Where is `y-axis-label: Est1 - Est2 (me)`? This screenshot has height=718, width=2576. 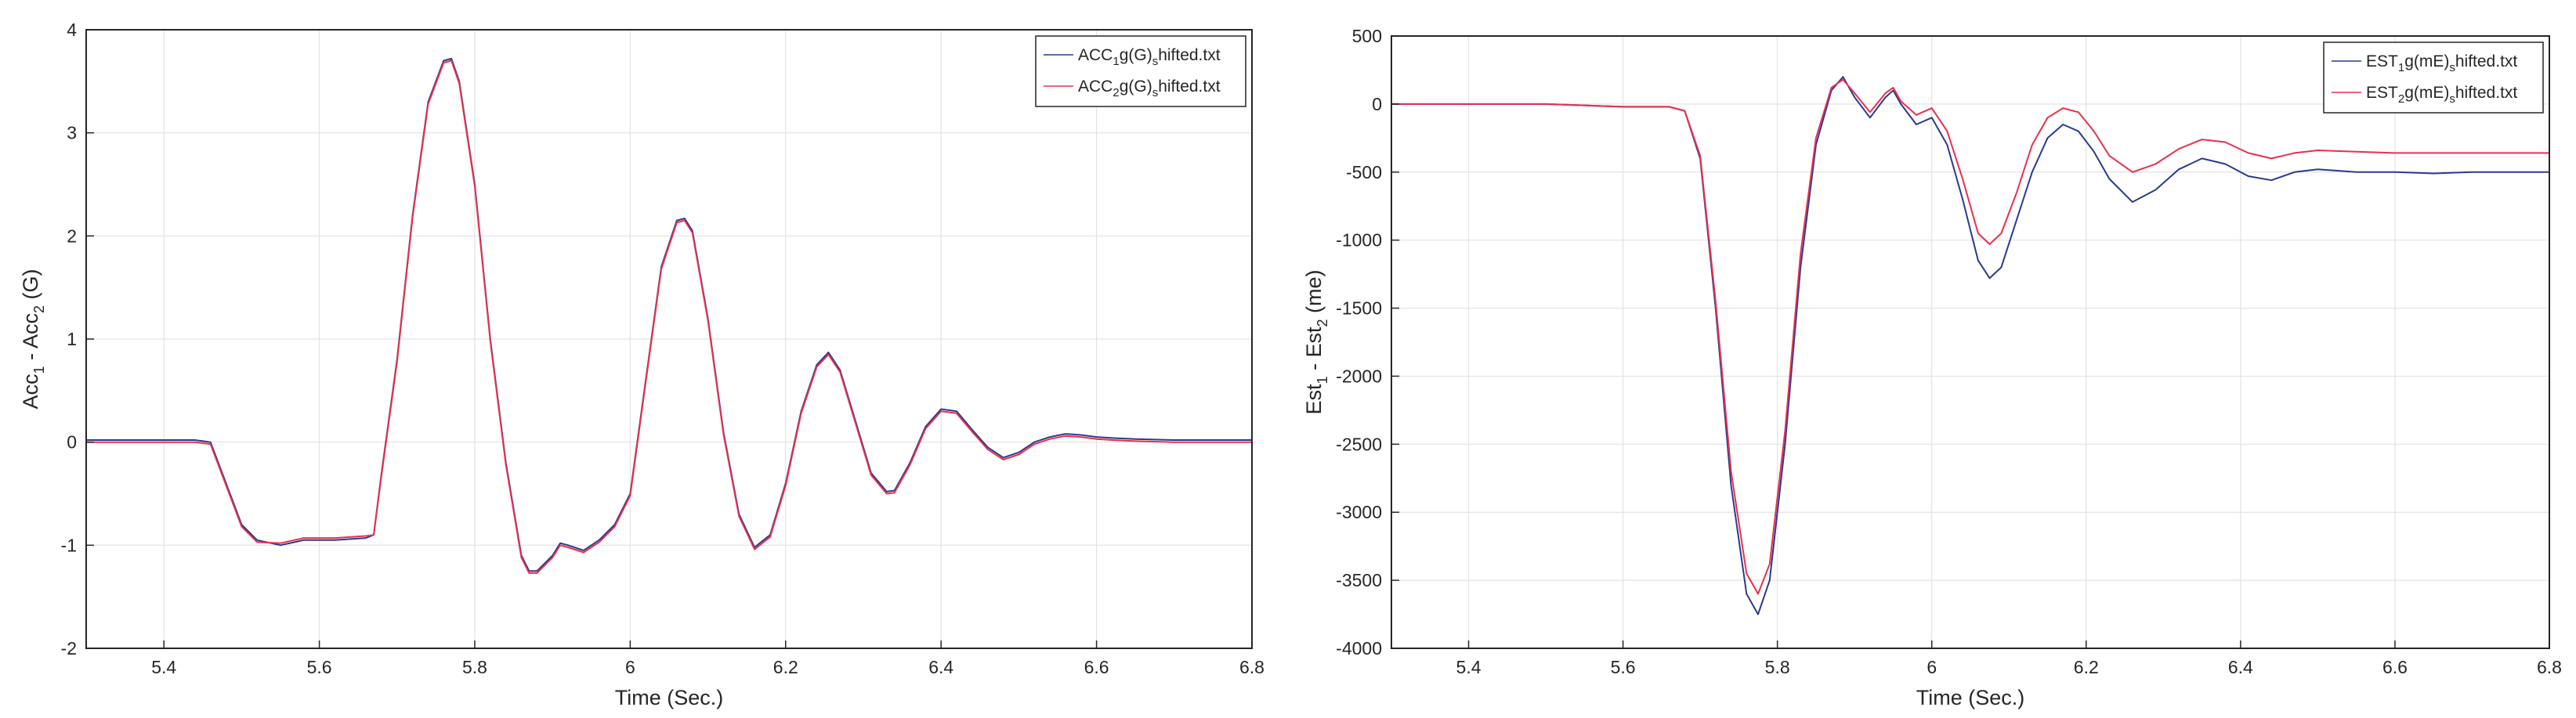
y-axis-label: Est1 - Est2 (me) is located at coordinates (1316, 341).